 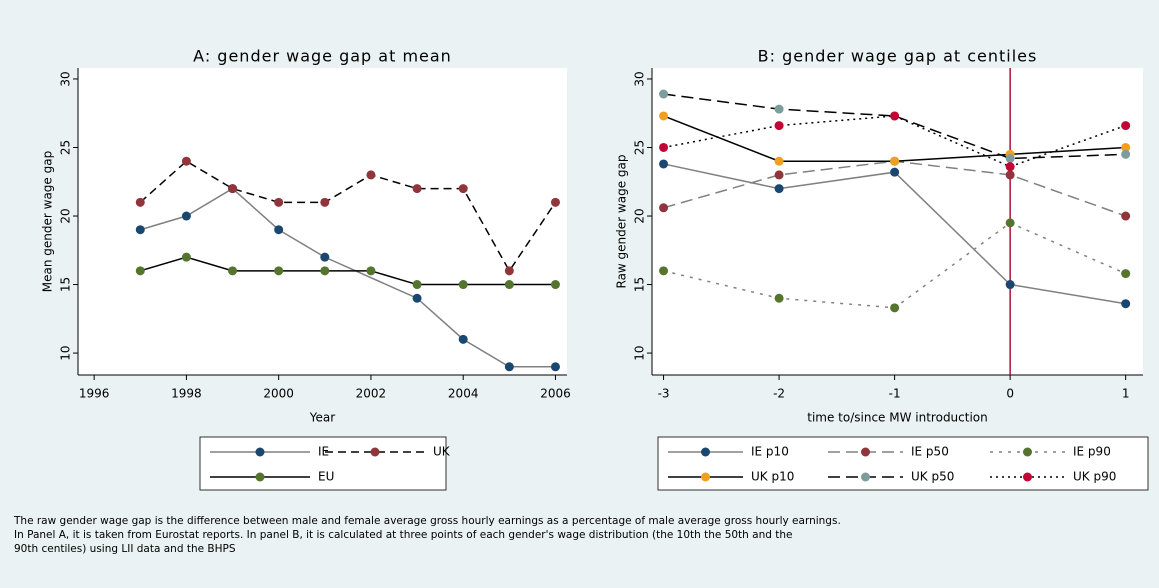 I want to click on x-axis-label: time to/since MW introduction, so click(x=897, y=418).